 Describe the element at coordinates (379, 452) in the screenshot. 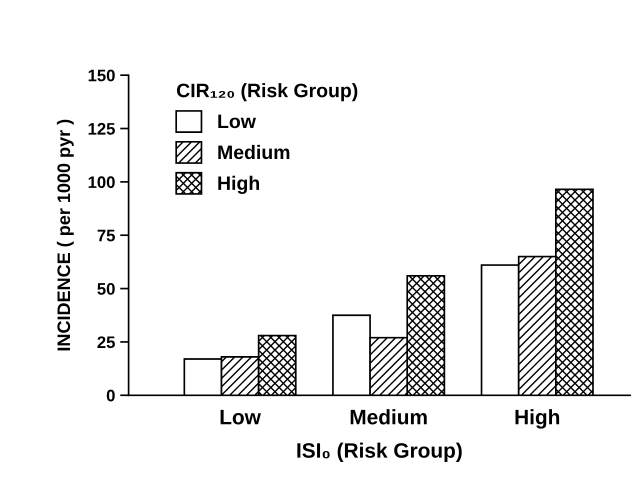

I see `x-axis-title: ISI₀ (Risk Group)` at that location.